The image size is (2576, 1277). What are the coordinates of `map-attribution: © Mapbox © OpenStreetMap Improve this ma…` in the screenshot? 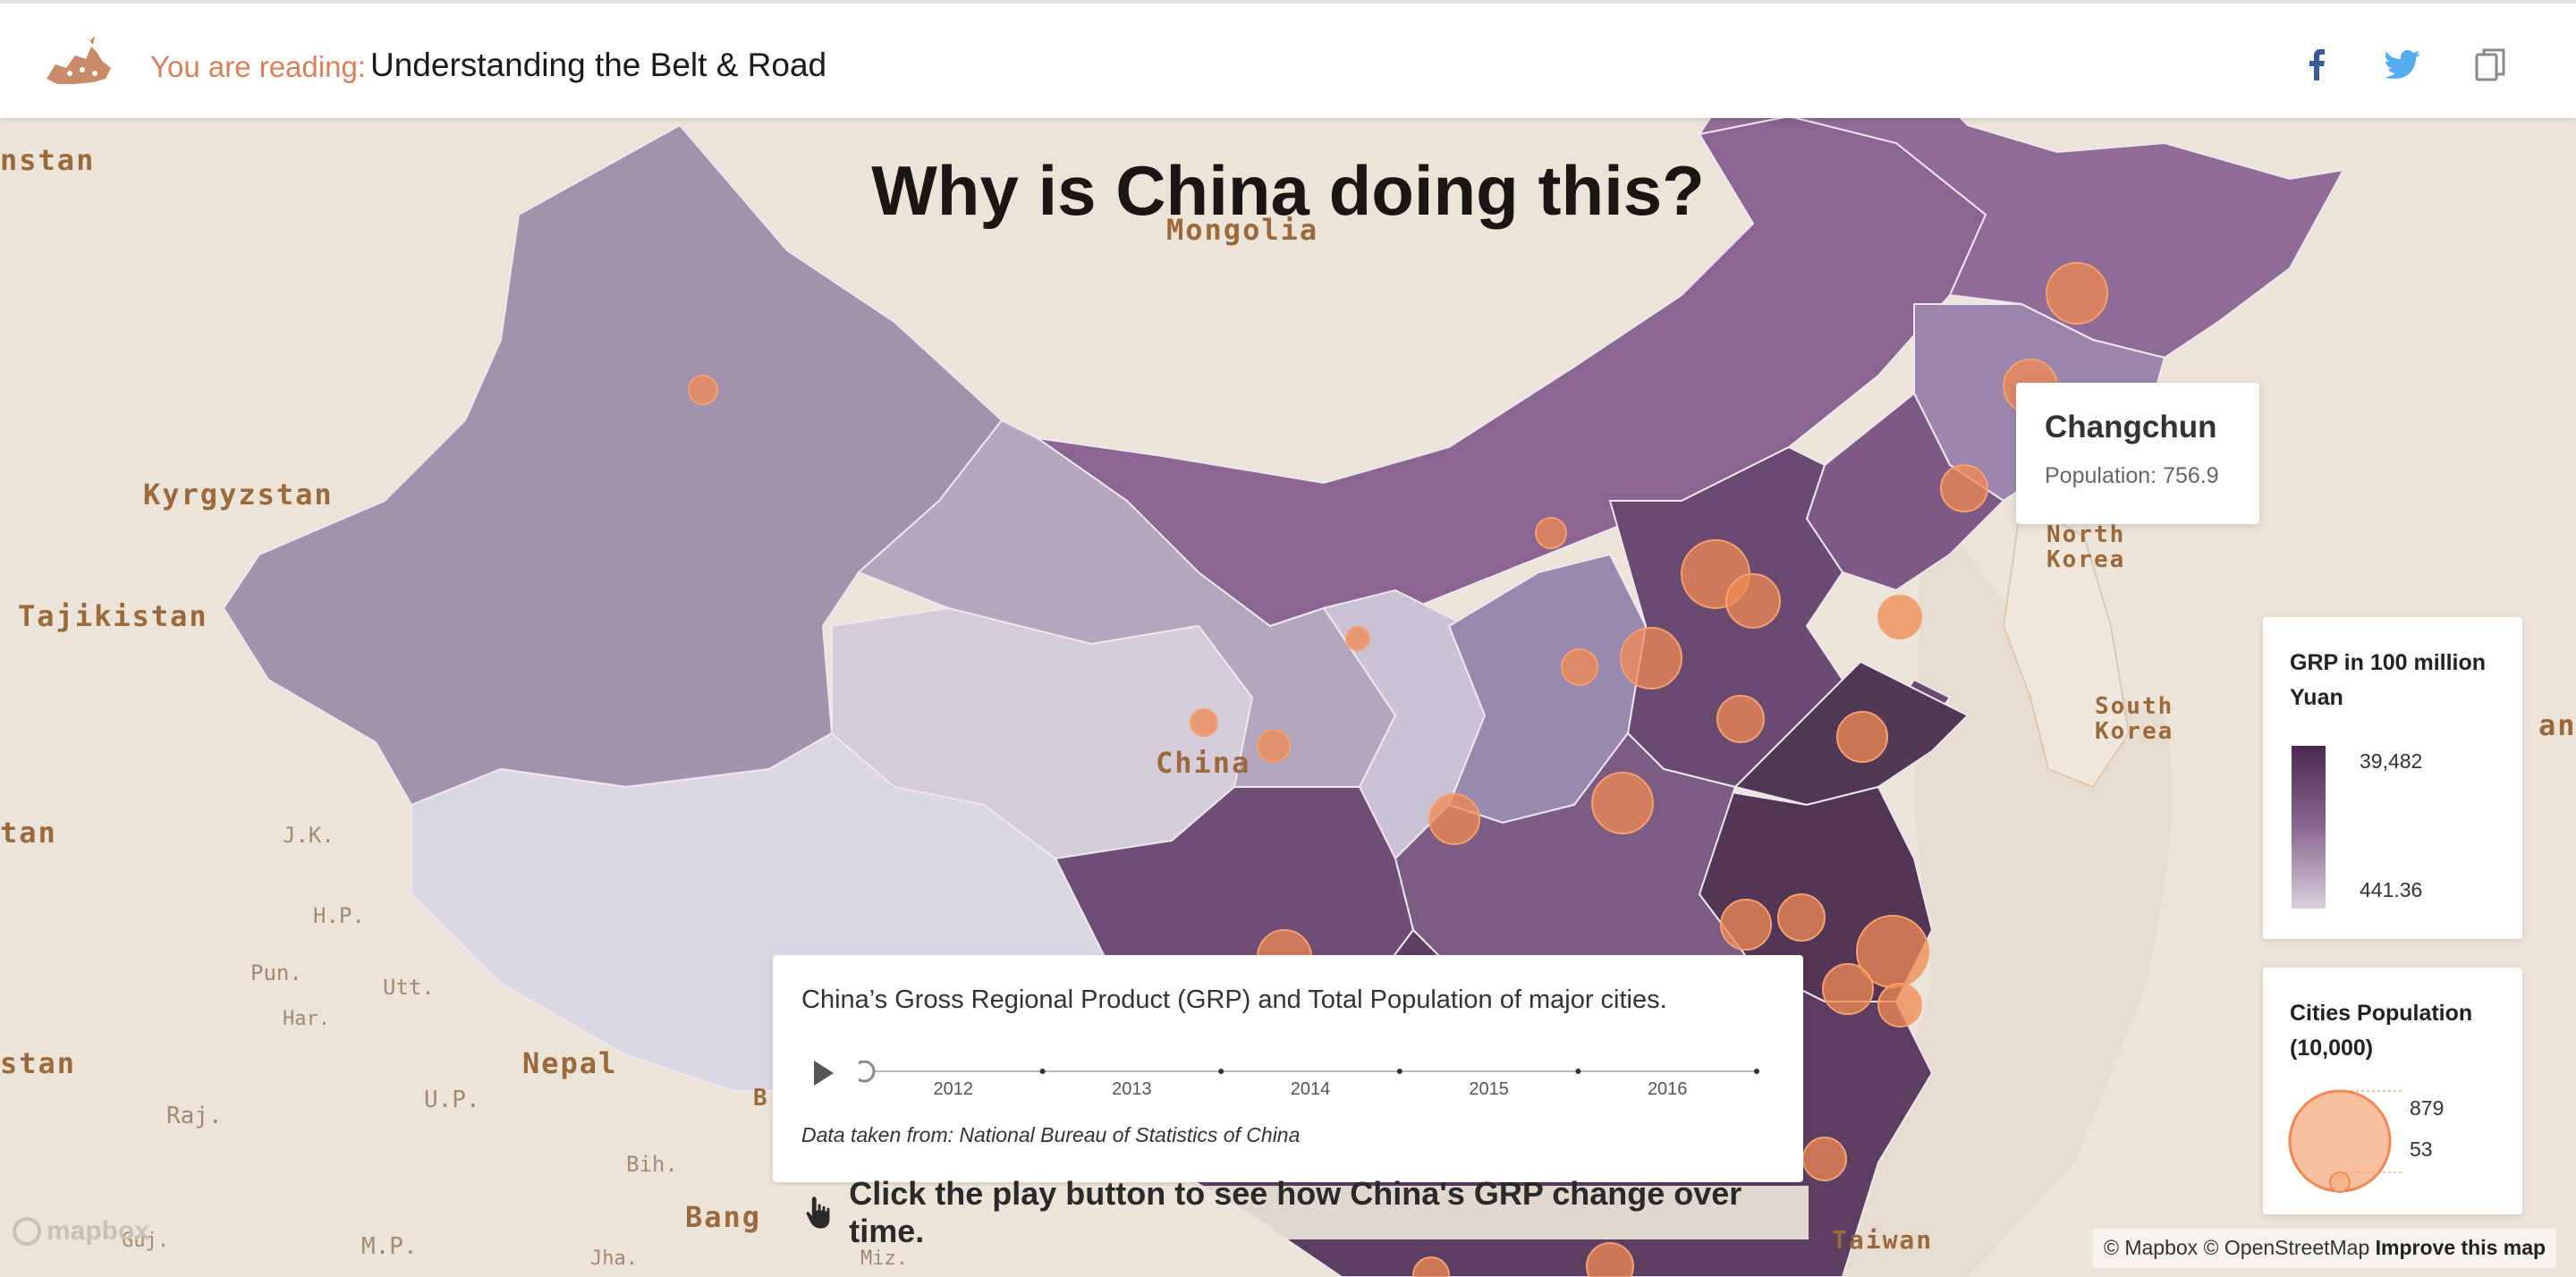 It's located at (2325, 1248).